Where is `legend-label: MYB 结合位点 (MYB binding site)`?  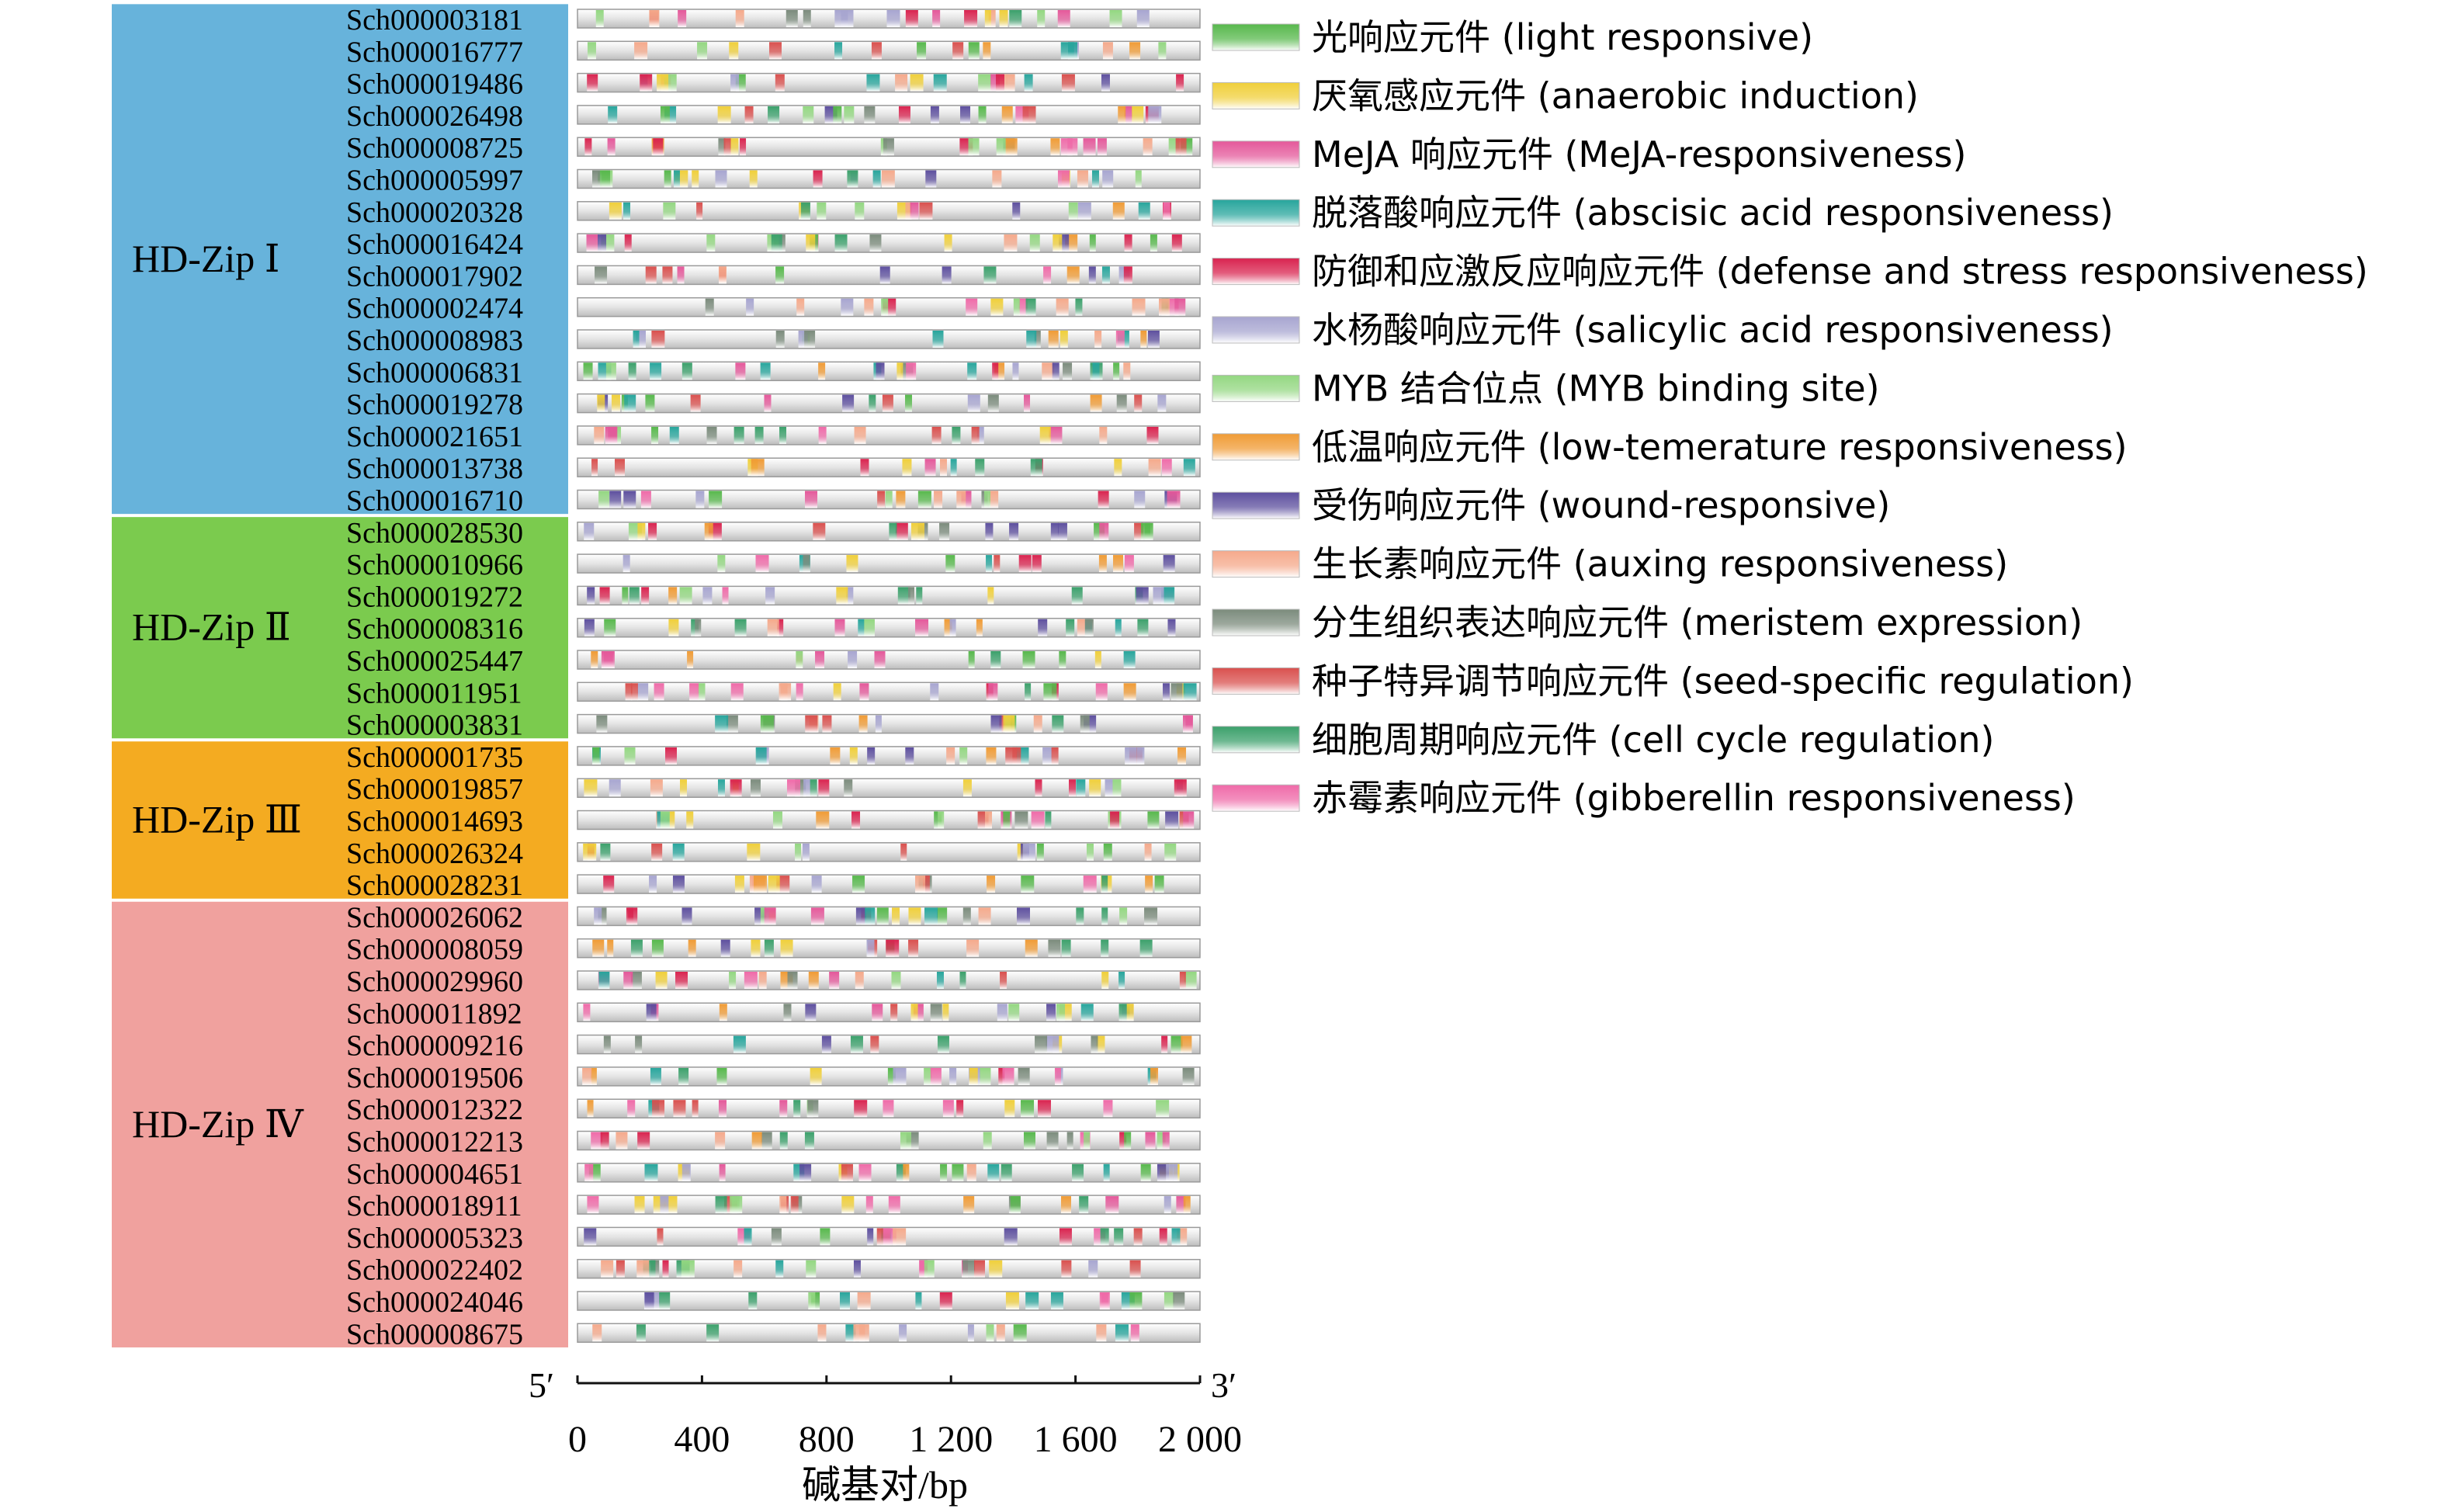 legend-label: MYB 结合位点 (MYB binding site) is located at coordinates (1596, 388).